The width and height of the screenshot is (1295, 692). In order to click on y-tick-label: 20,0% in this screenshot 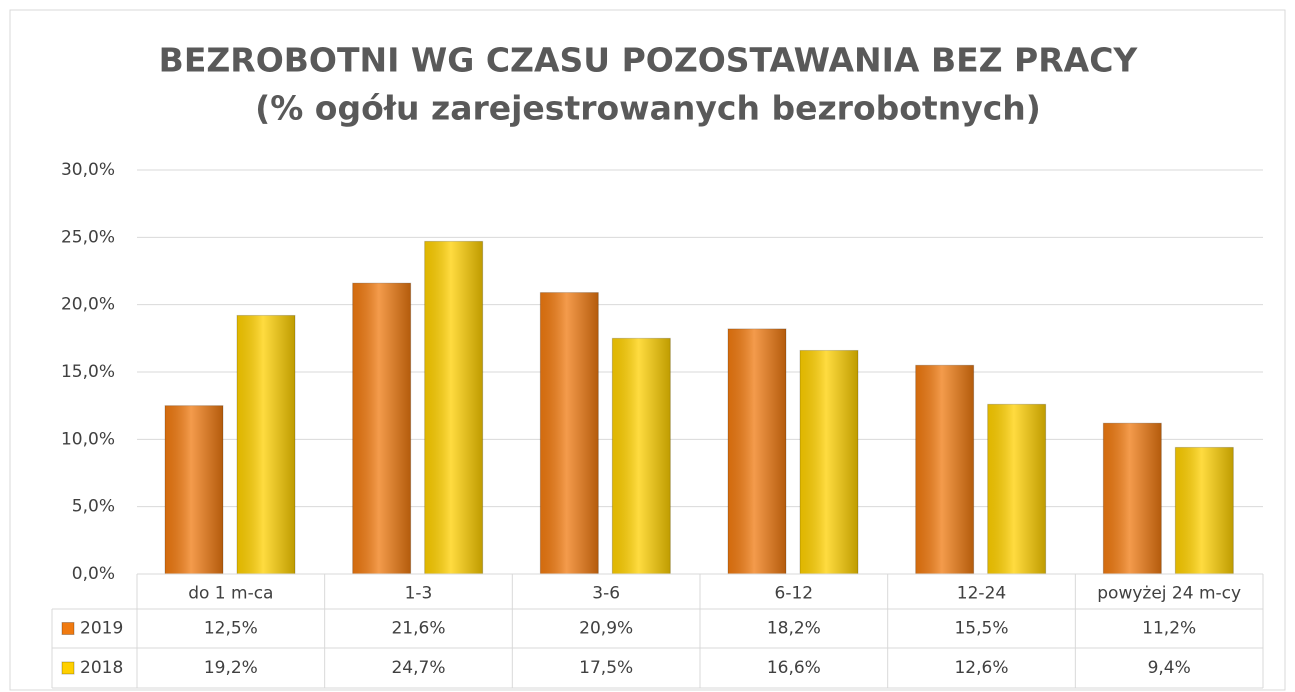, I will do `click(88, 305)`.